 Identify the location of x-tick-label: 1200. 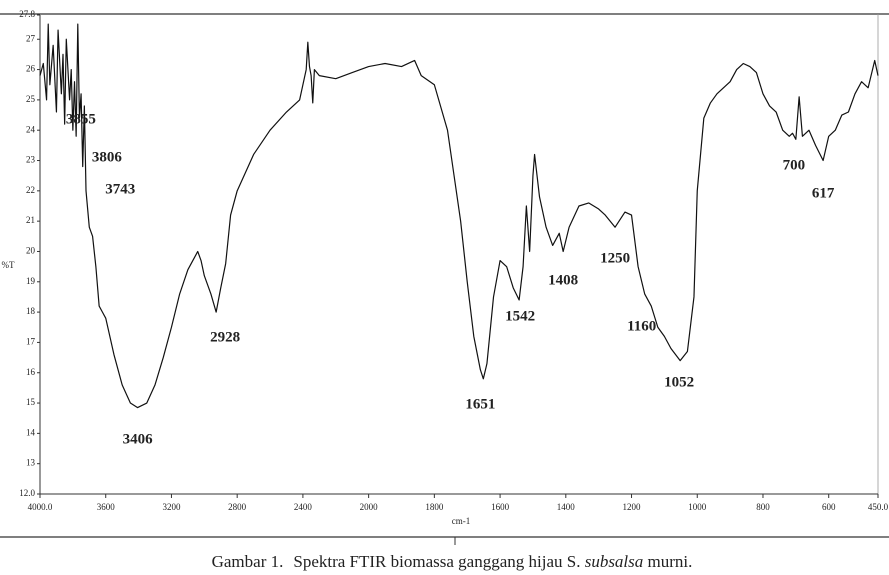
(632, 507).